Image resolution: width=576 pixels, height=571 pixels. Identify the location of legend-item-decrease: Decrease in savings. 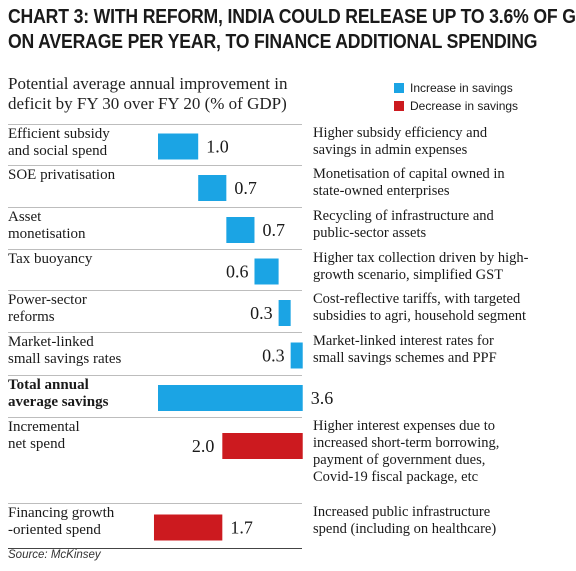
(456, 106).